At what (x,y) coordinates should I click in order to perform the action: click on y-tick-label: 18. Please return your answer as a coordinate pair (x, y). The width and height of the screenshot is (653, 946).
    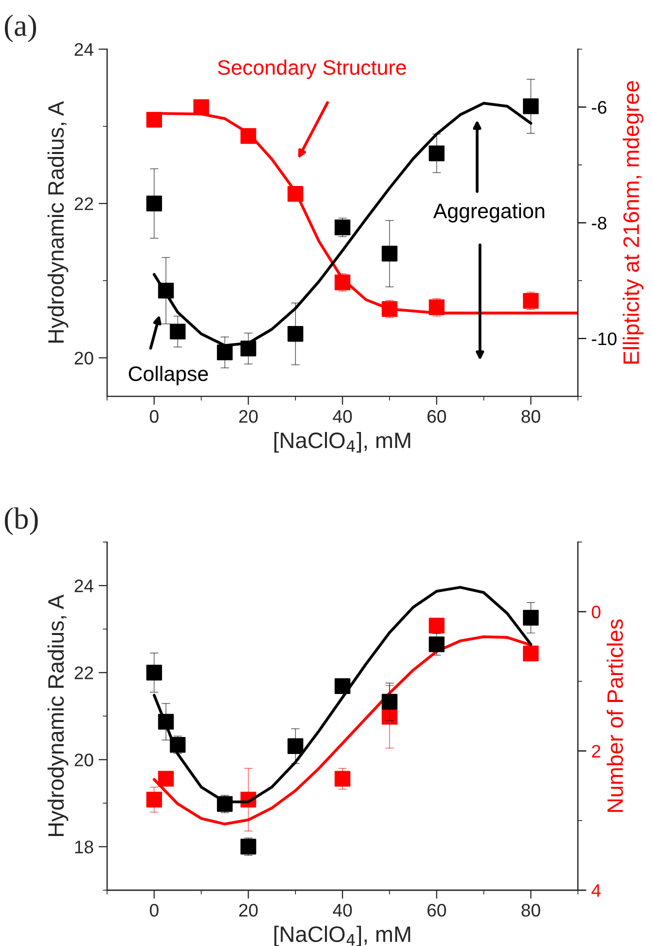
    Looking at the image, I should click on (84, 847).